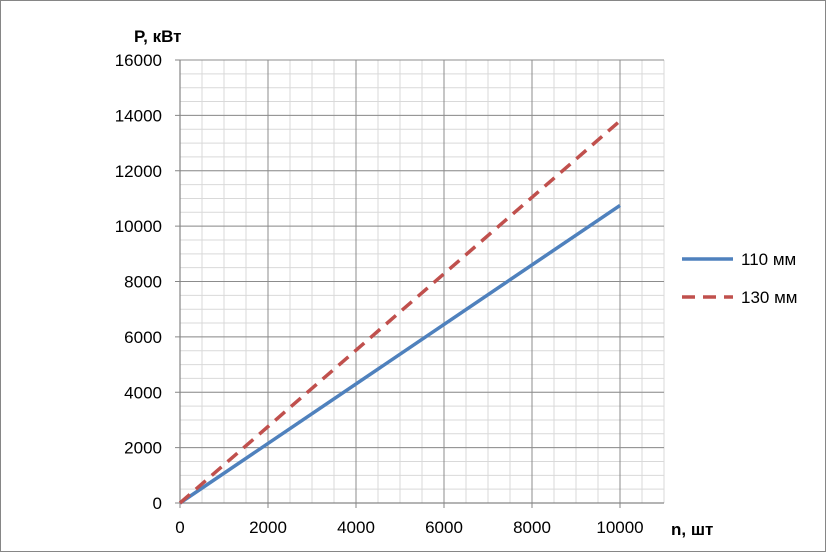 This screenshot has height=553, width=826. What do you see at coordinates (157, 36) in the screenshot?
I see `y-axis-label: P, кВт` at bounding box center [157, 36].